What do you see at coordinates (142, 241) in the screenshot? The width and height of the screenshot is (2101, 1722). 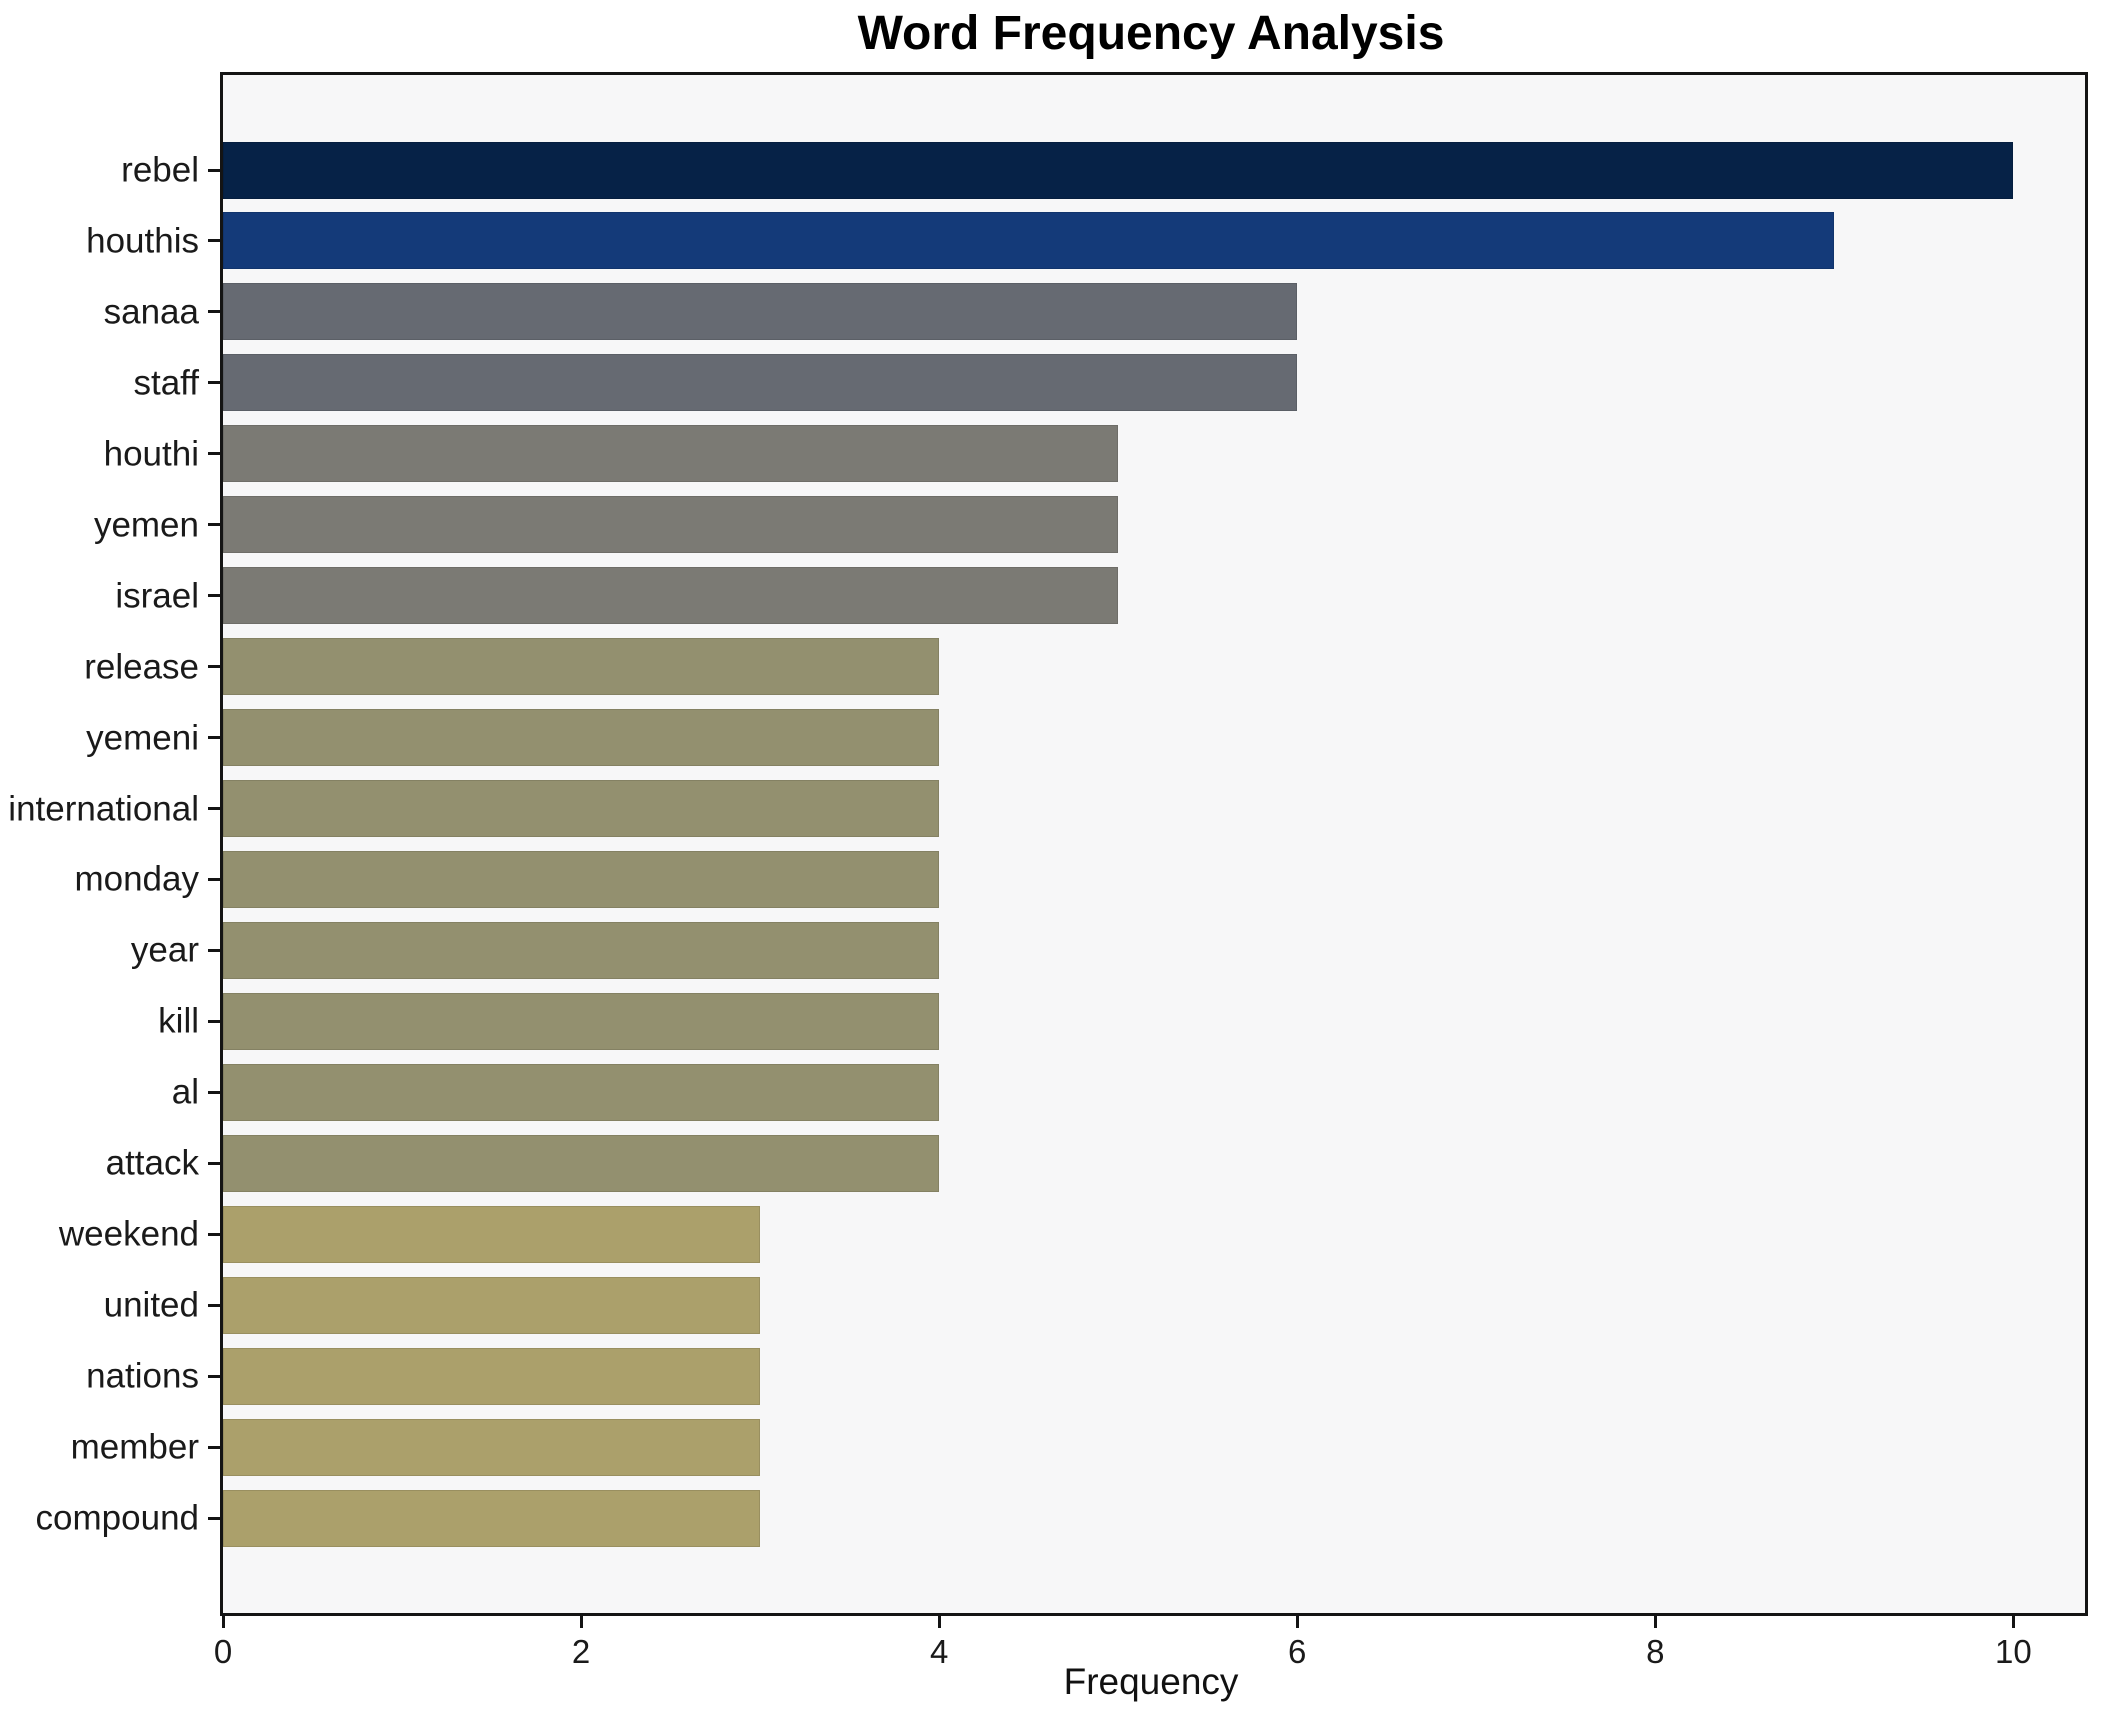 I see `y-tick-label-houthis: houthis` at bounding box center [142, 241].